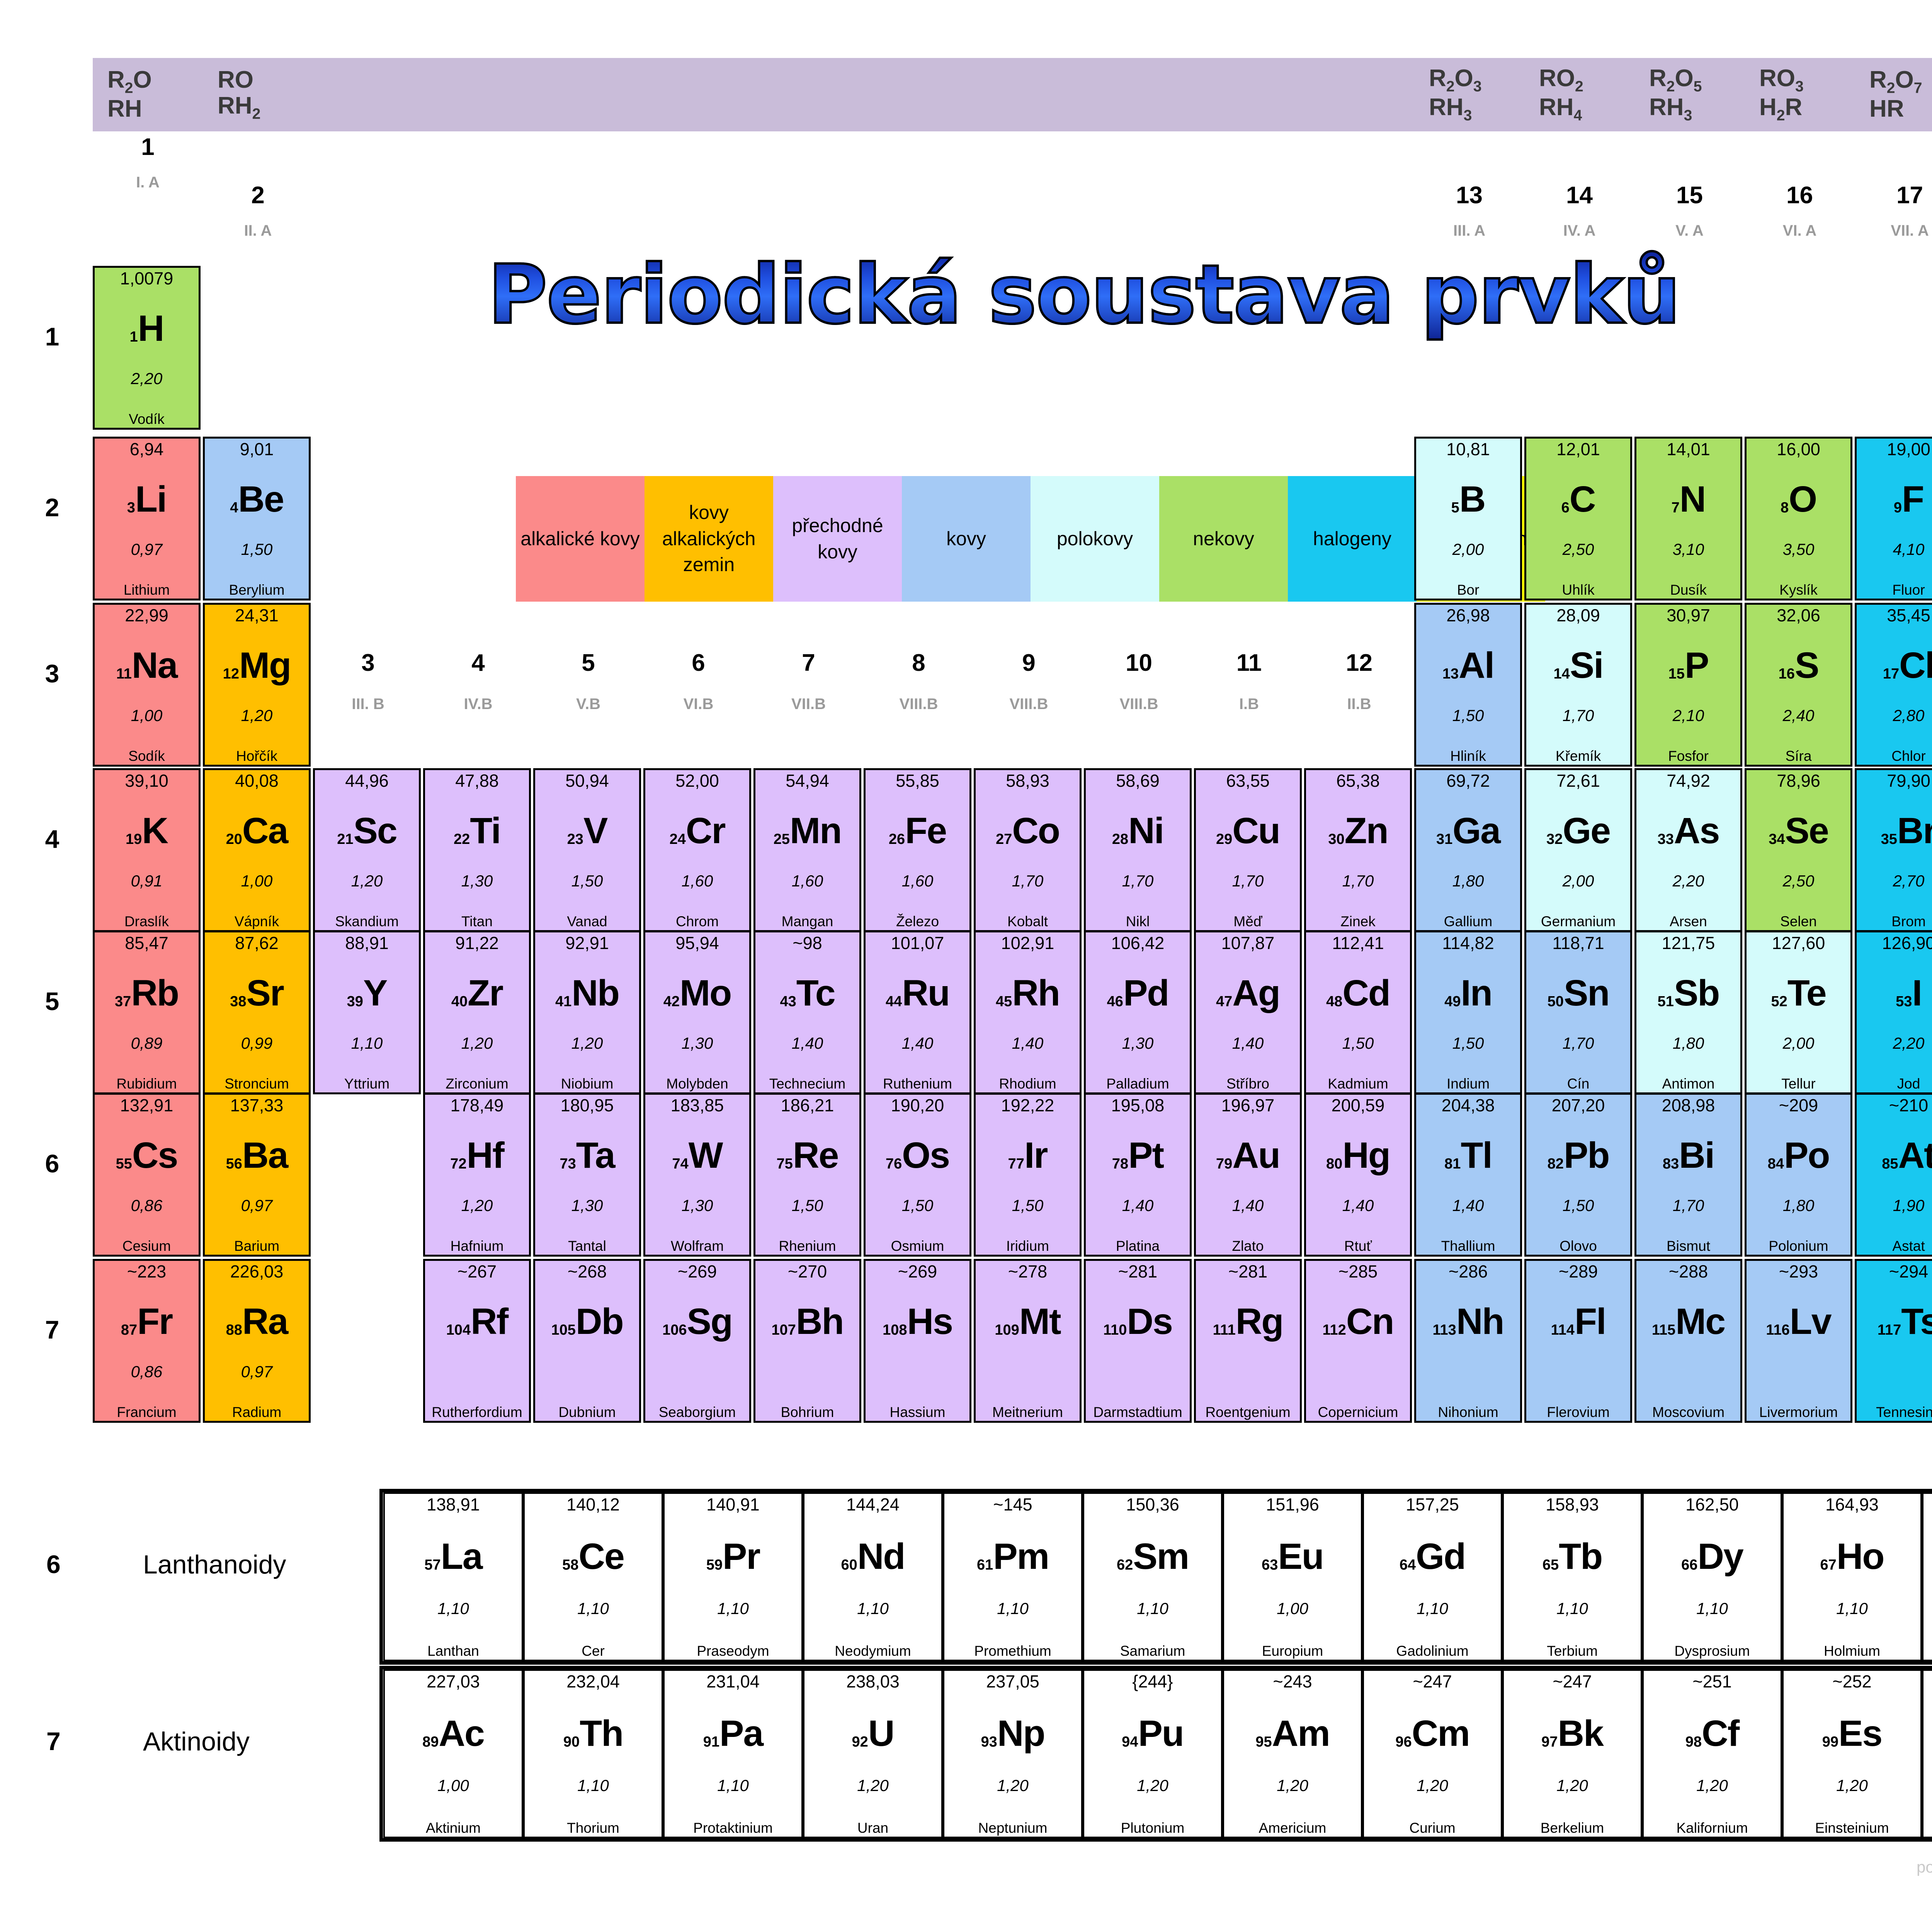  What do you see at coordinates (1852, 1754) in the screenshot?
I see `element-cell-Es: ~252 99 Es 1,20 Einsteinium` at bounding box center [1852, 1754].